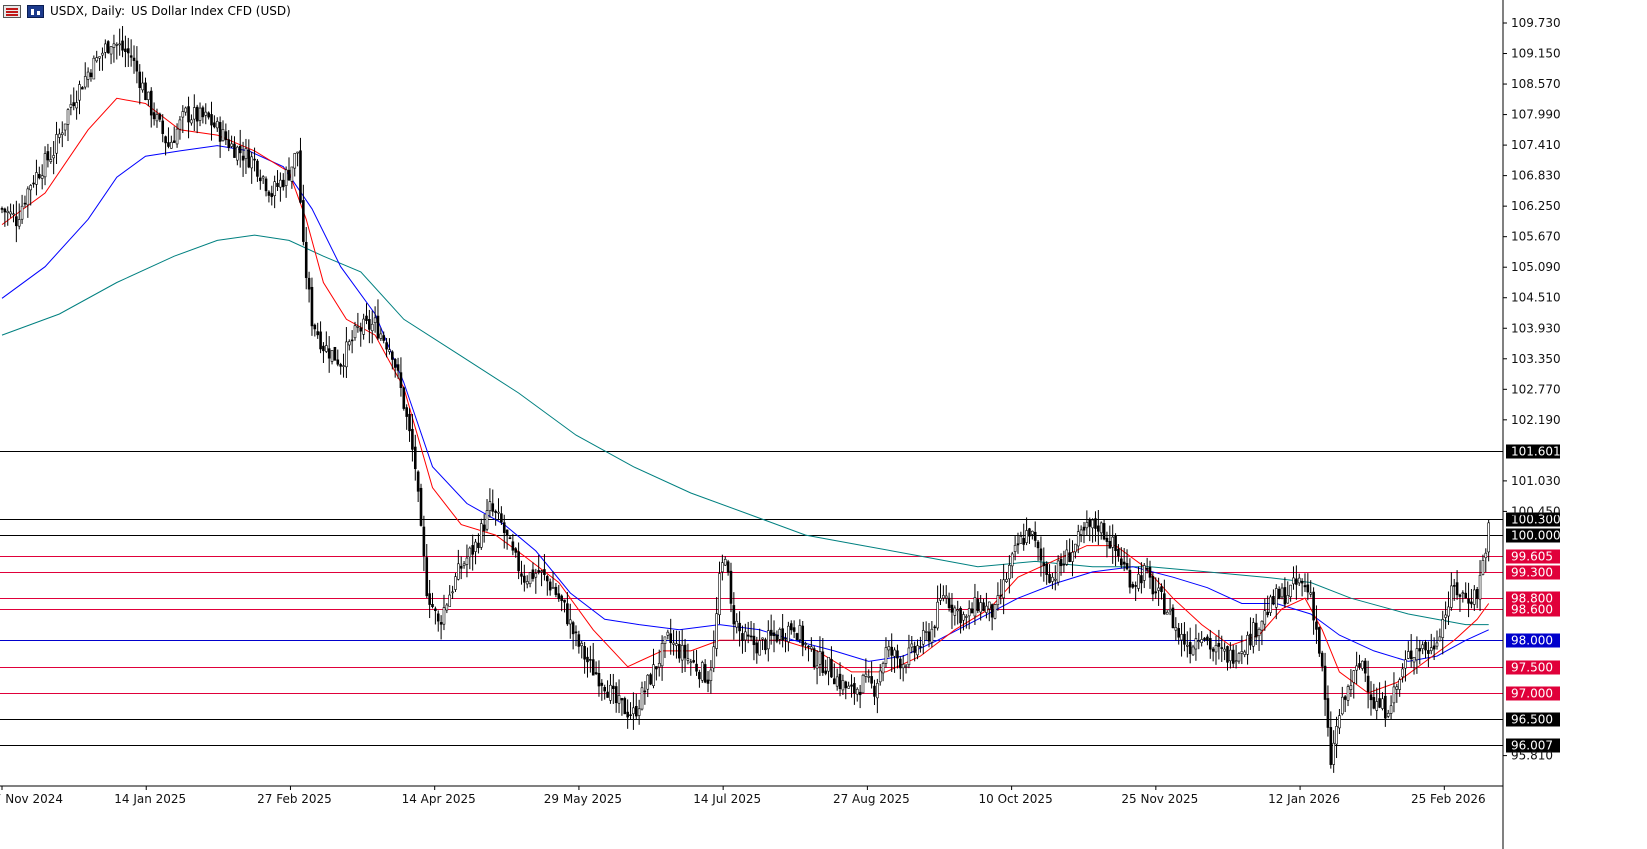 Image resolution: width=1647 pixels, height=849 pixels. What do you see at coordinates (12, 11) in the screenshot?
I see `indicator-list-icon` at bounding box center [12, 11].